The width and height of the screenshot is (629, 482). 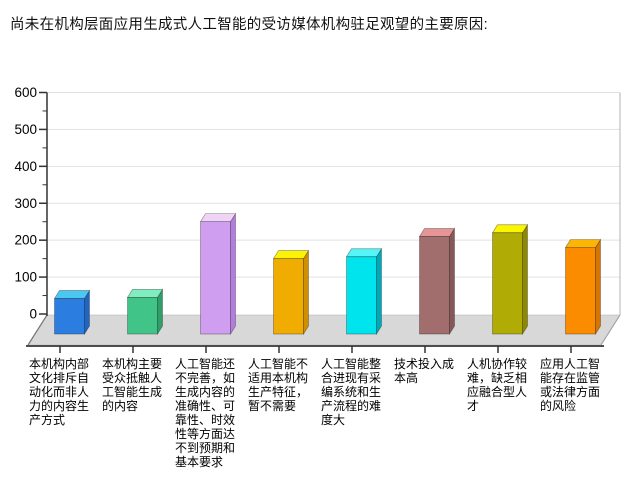 What do you see at coordinates (497, 385) in the screenshot?
I see `category-label: 人机协作较 难，缺乏相 应融合型人 才` at bounding box center [497, 385].